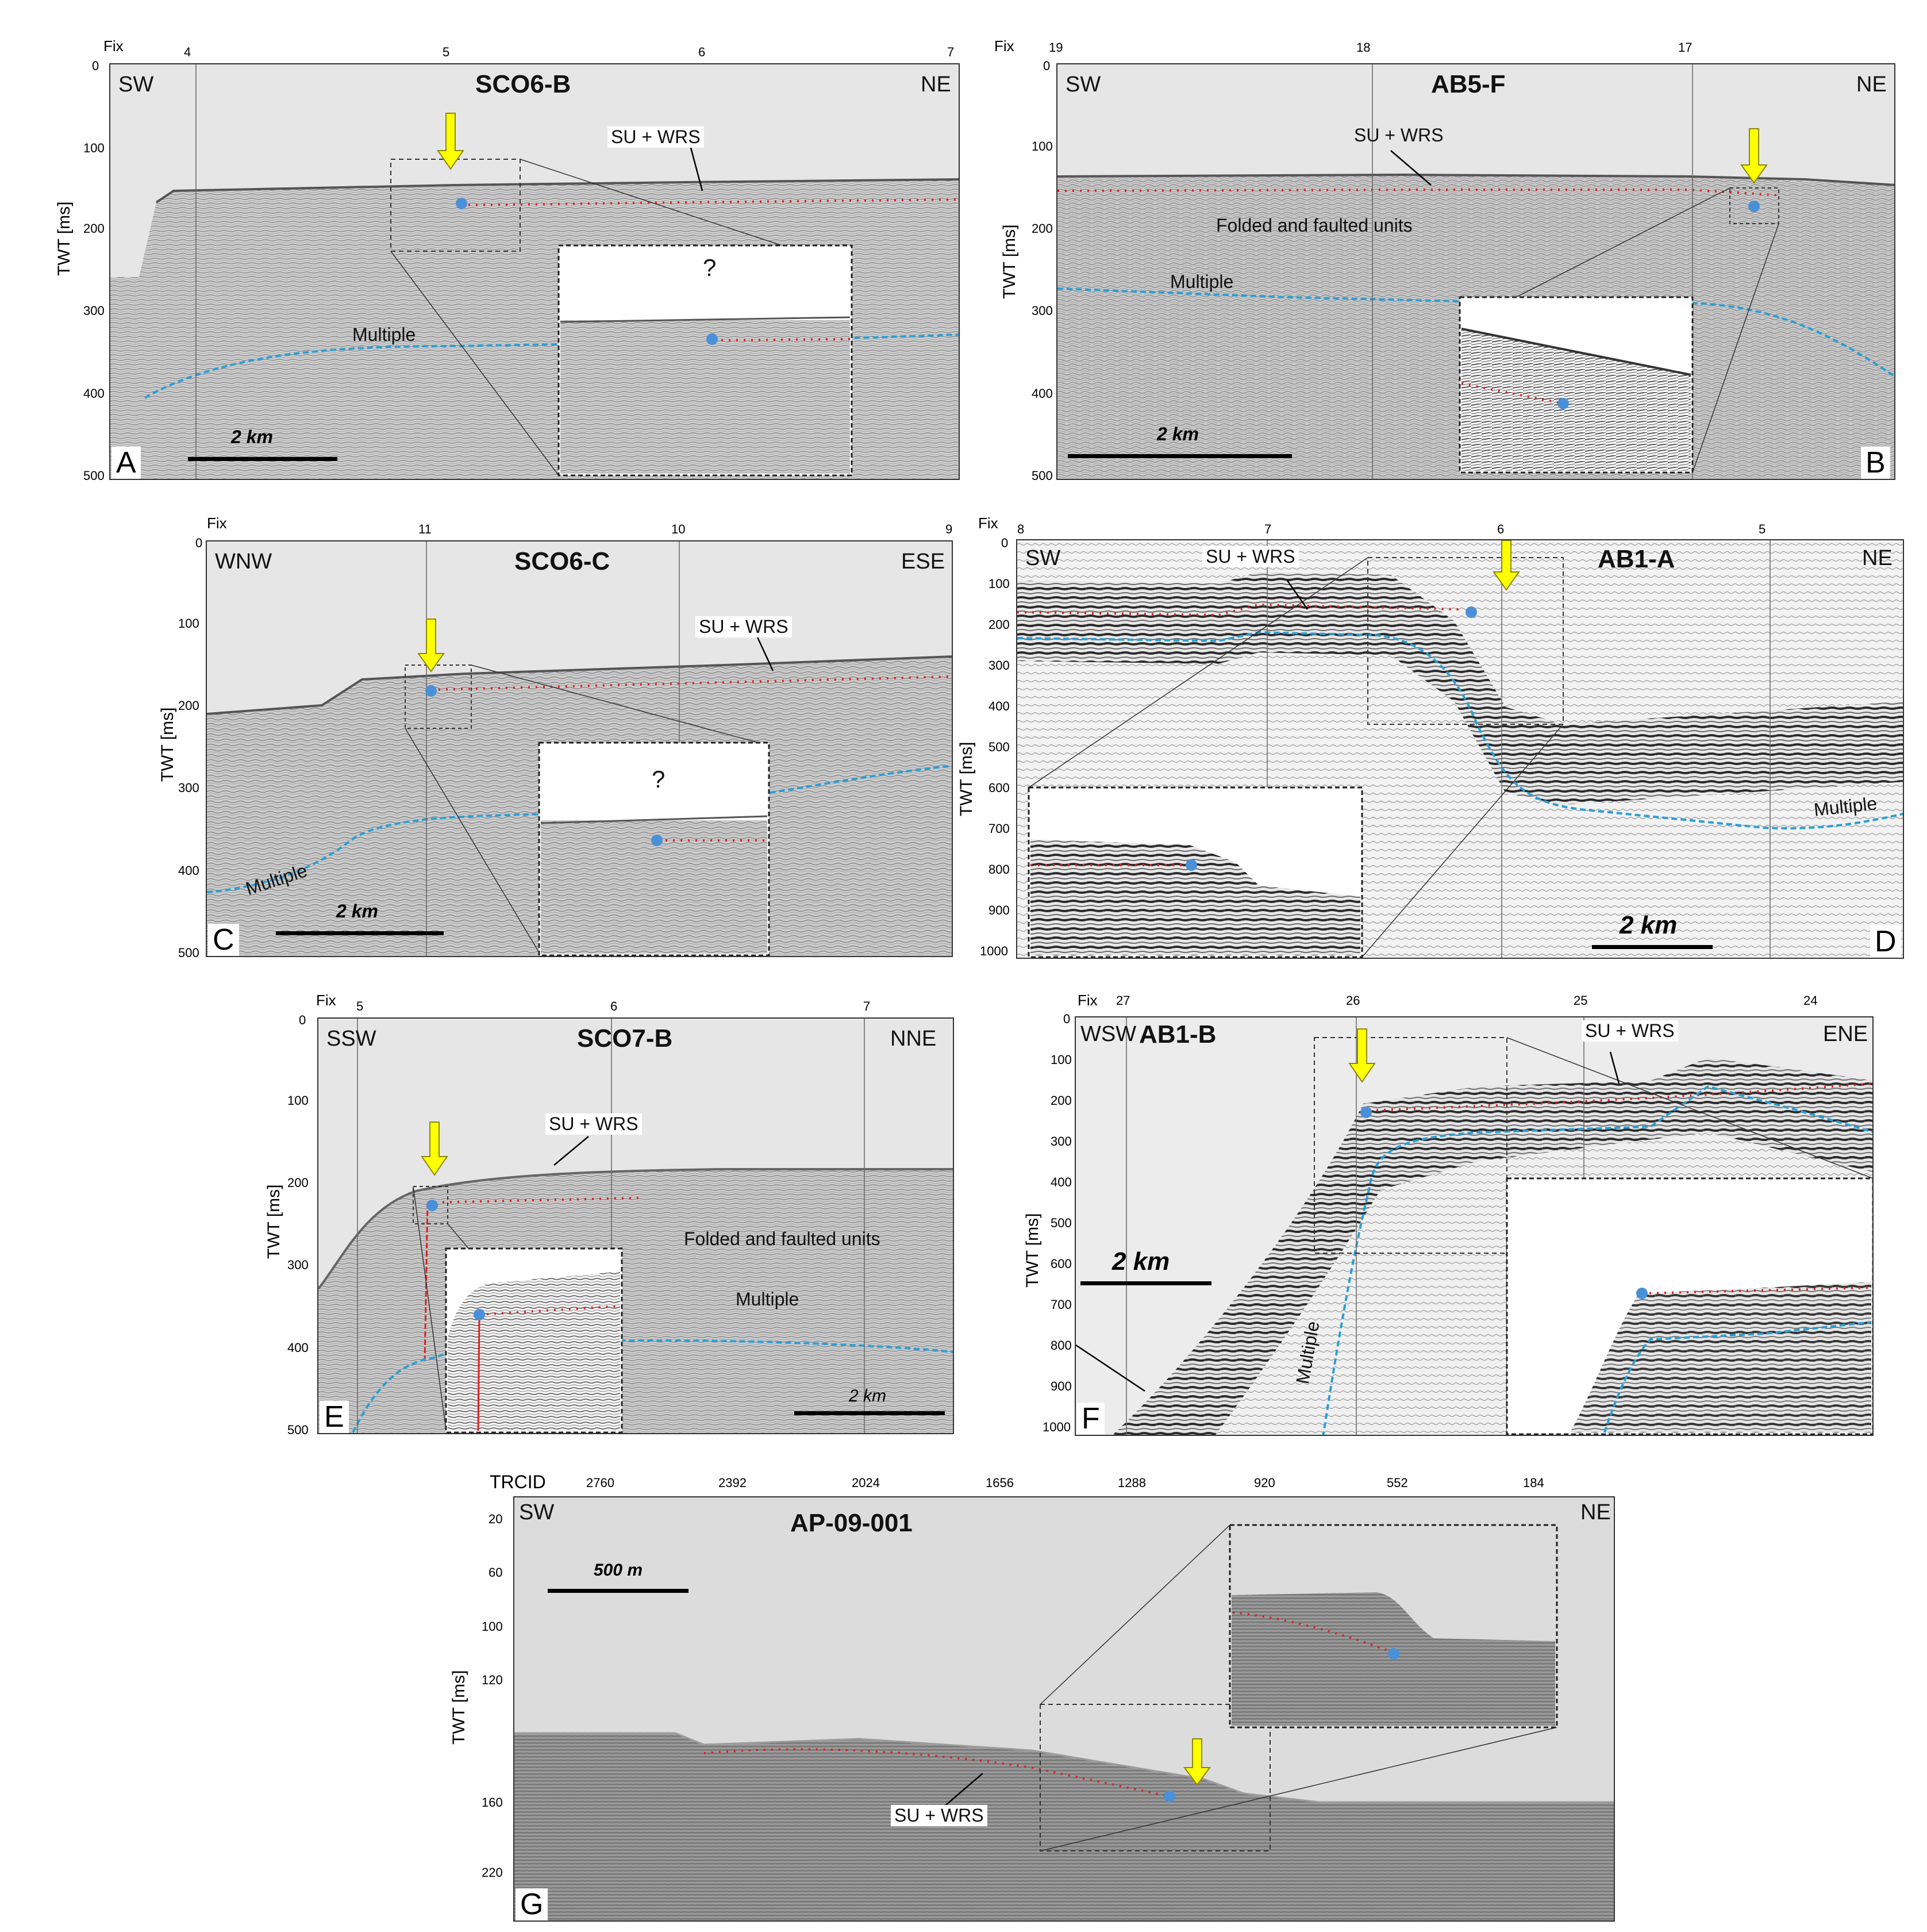  Describe the element at coordinates (999, 910) in the screenshot. I see `y-tick: 900` at that location.